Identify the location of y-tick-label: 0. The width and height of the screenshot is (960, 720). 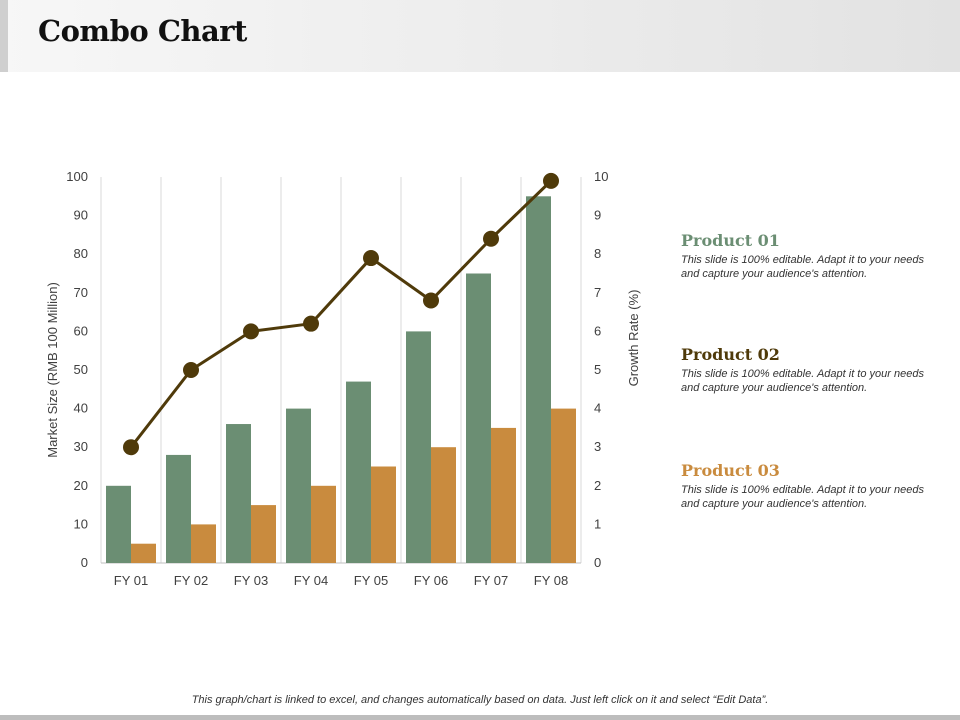
(84, 562).